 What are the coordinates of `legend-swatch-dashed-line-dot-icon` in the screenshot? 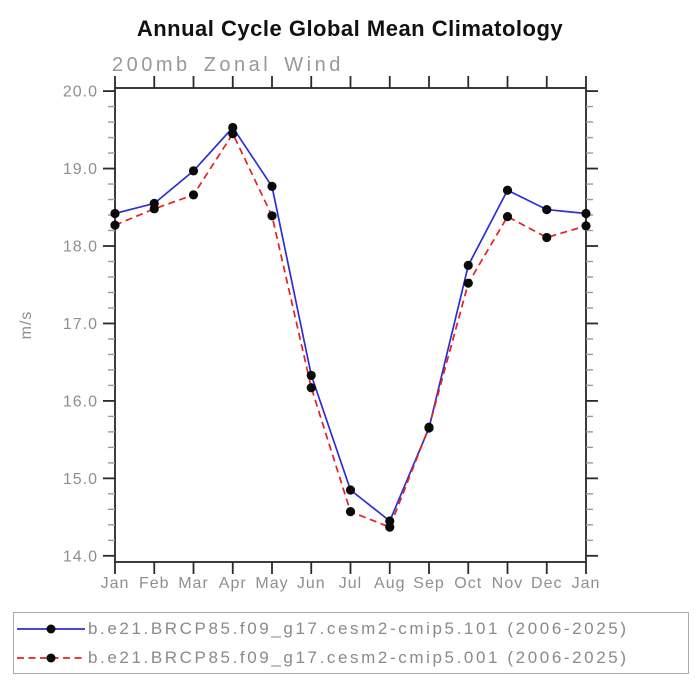 It's located at (51, 657).